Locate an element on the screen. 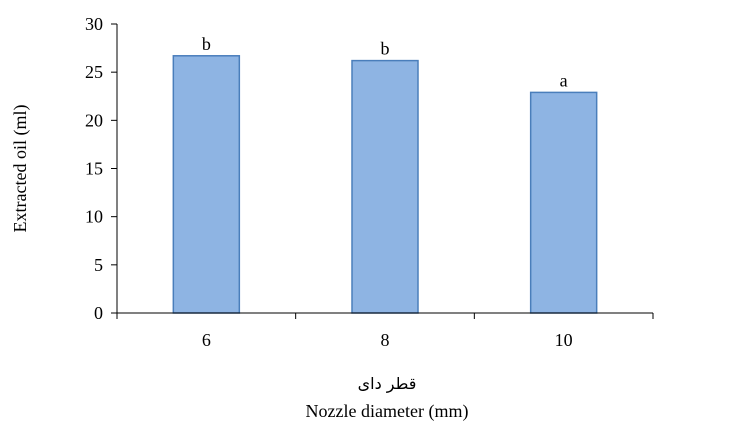 The image size is (742, 430). bar-data-labels: b b a is located at coordinates (385, 62).